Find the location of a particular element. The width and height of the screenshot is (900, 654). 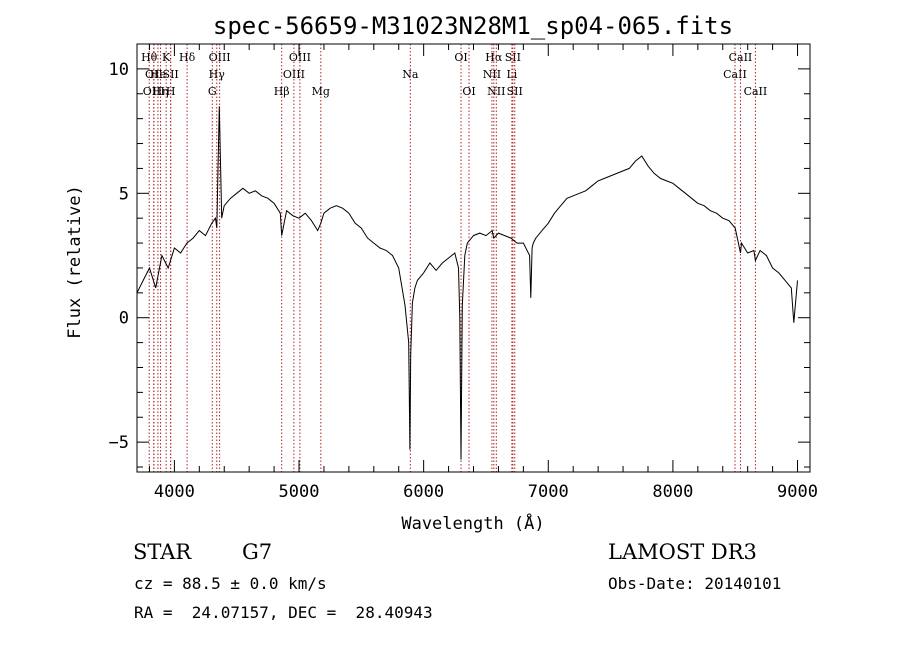

line-marker-label-27: CaII is located at coordinates (756, 91).